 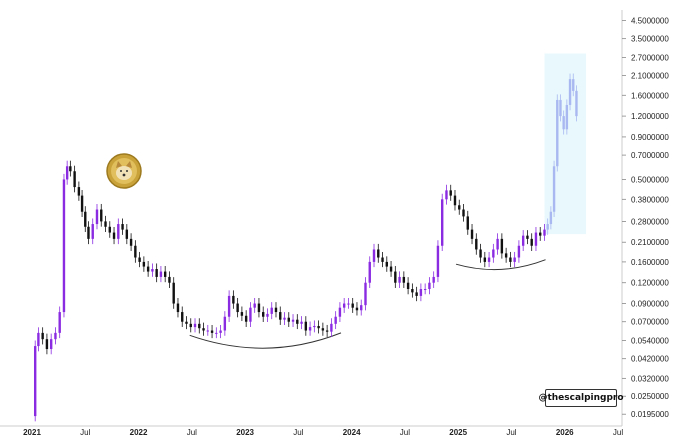 I want to click on watermark-text: @thescalpingpro, so click(x=581, y=398).